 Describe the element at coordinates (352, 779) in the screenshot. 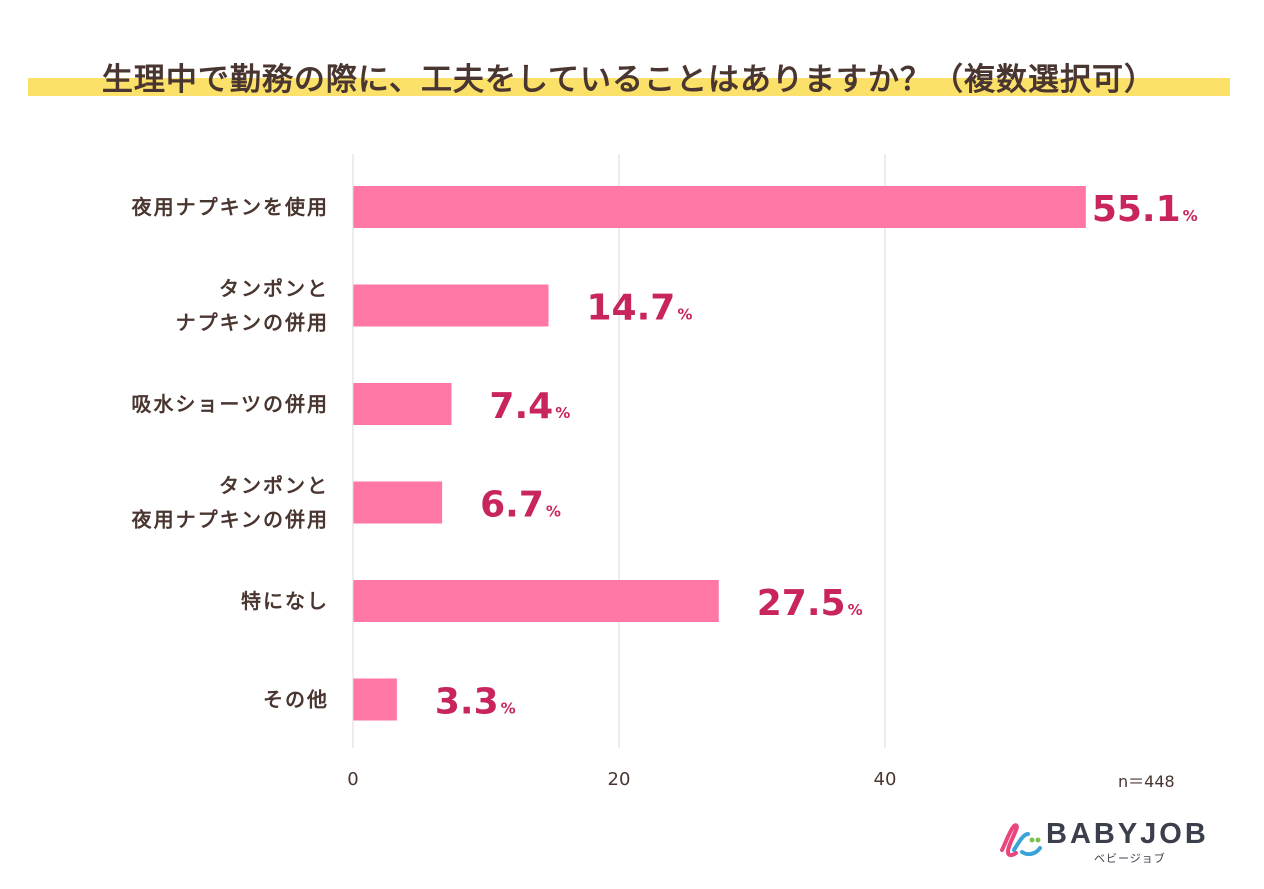

I see `x-tick-label: 0` at that location.